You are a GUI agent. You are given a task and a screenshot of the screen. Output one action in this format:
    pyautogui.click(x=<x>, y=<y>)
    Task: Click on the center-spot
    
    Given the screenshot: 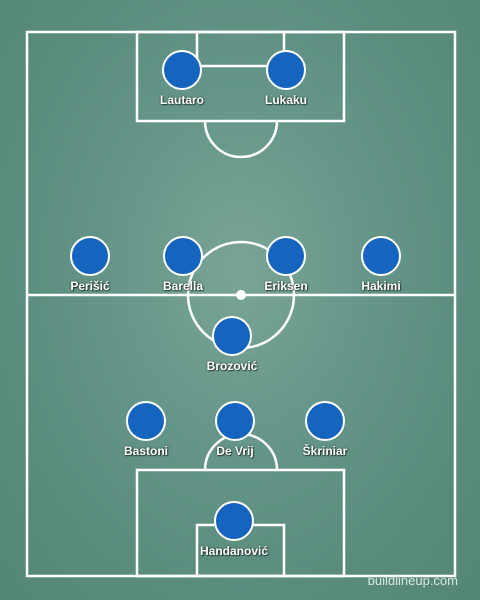 What is the action you would take?
    pyautogui.click(x=241, y=295)
    